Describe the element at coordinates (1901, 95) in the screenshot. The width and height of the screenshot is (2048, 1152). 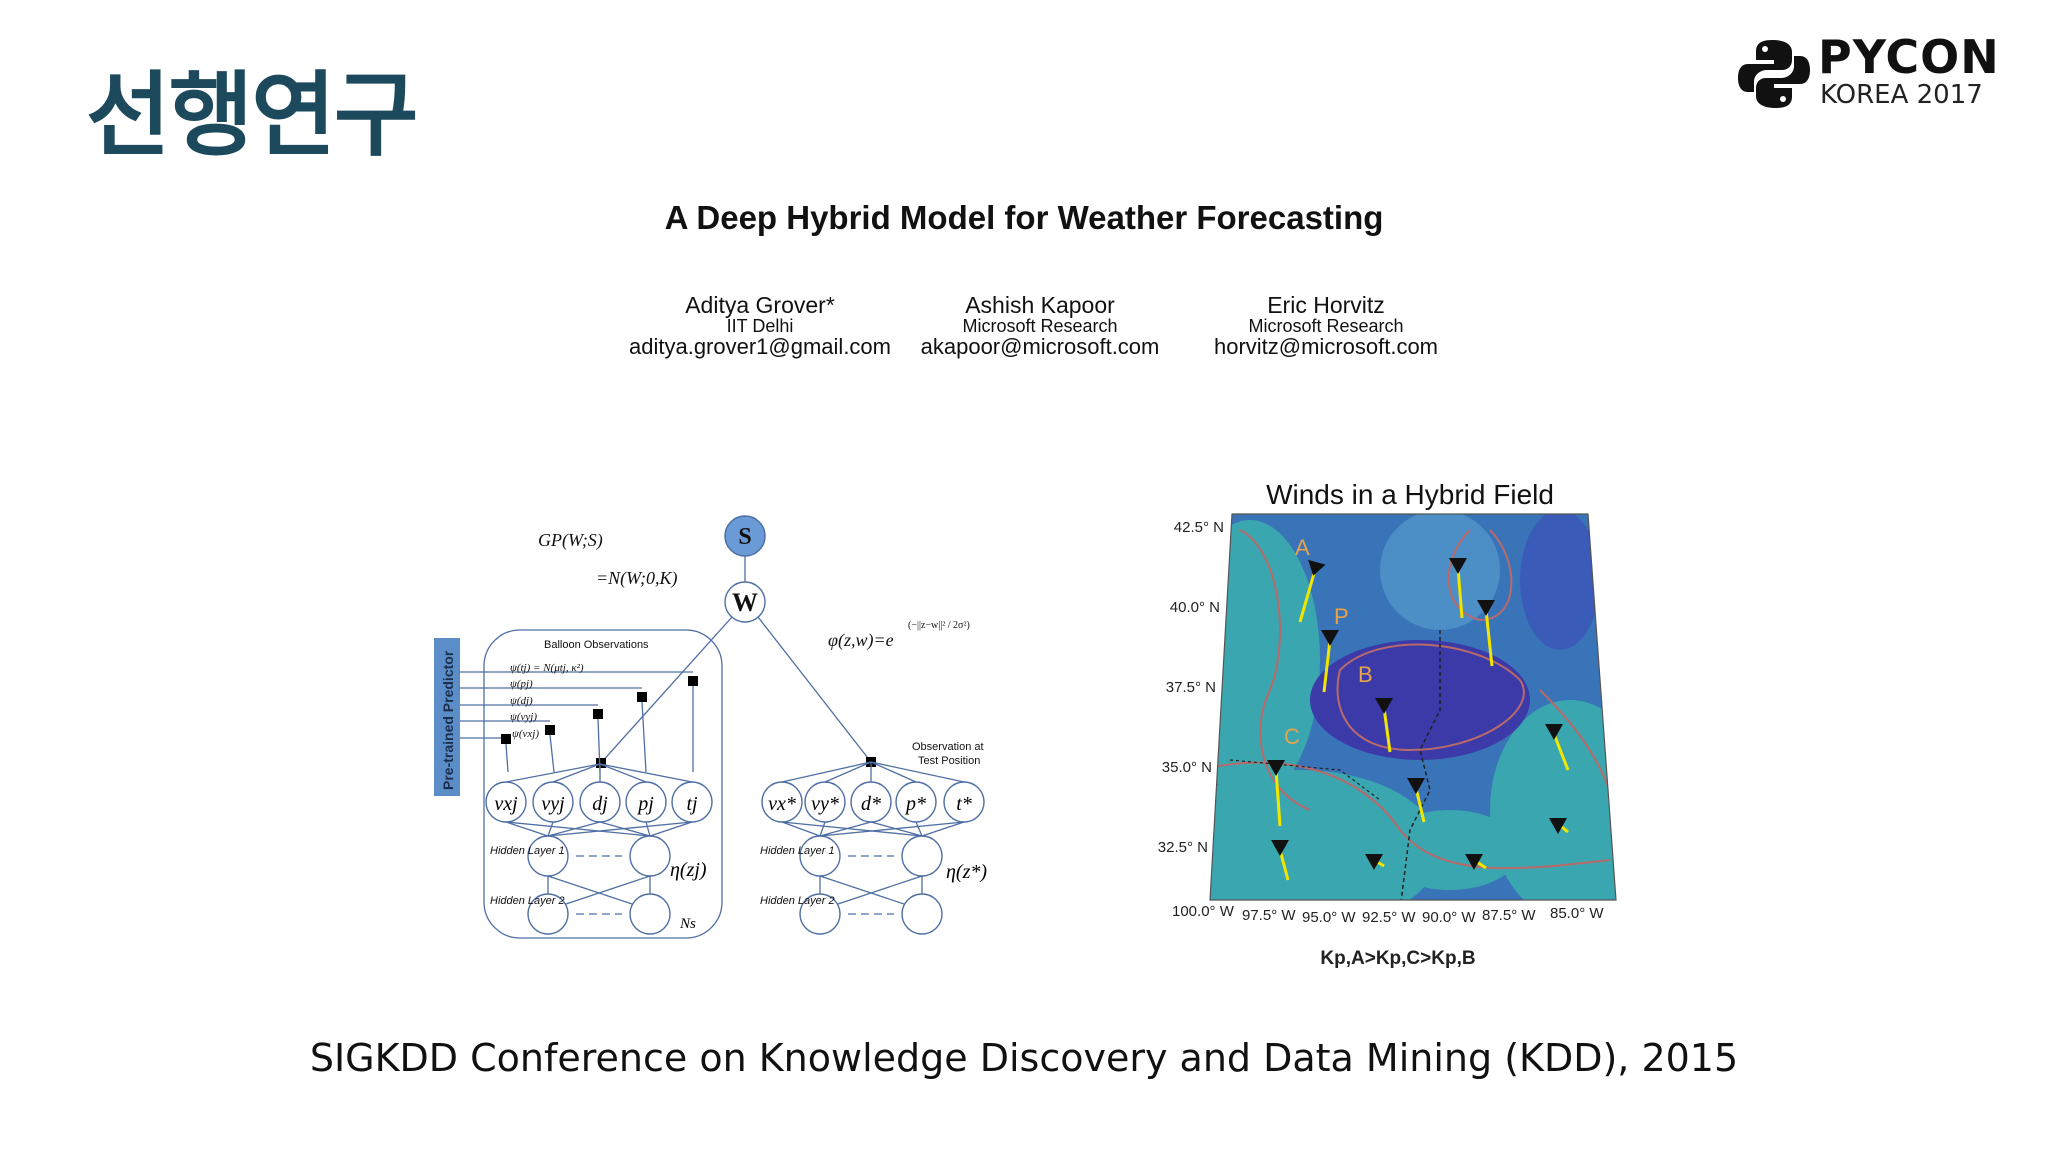
I see `logo-subtitle: KOREA 2017` at that location.